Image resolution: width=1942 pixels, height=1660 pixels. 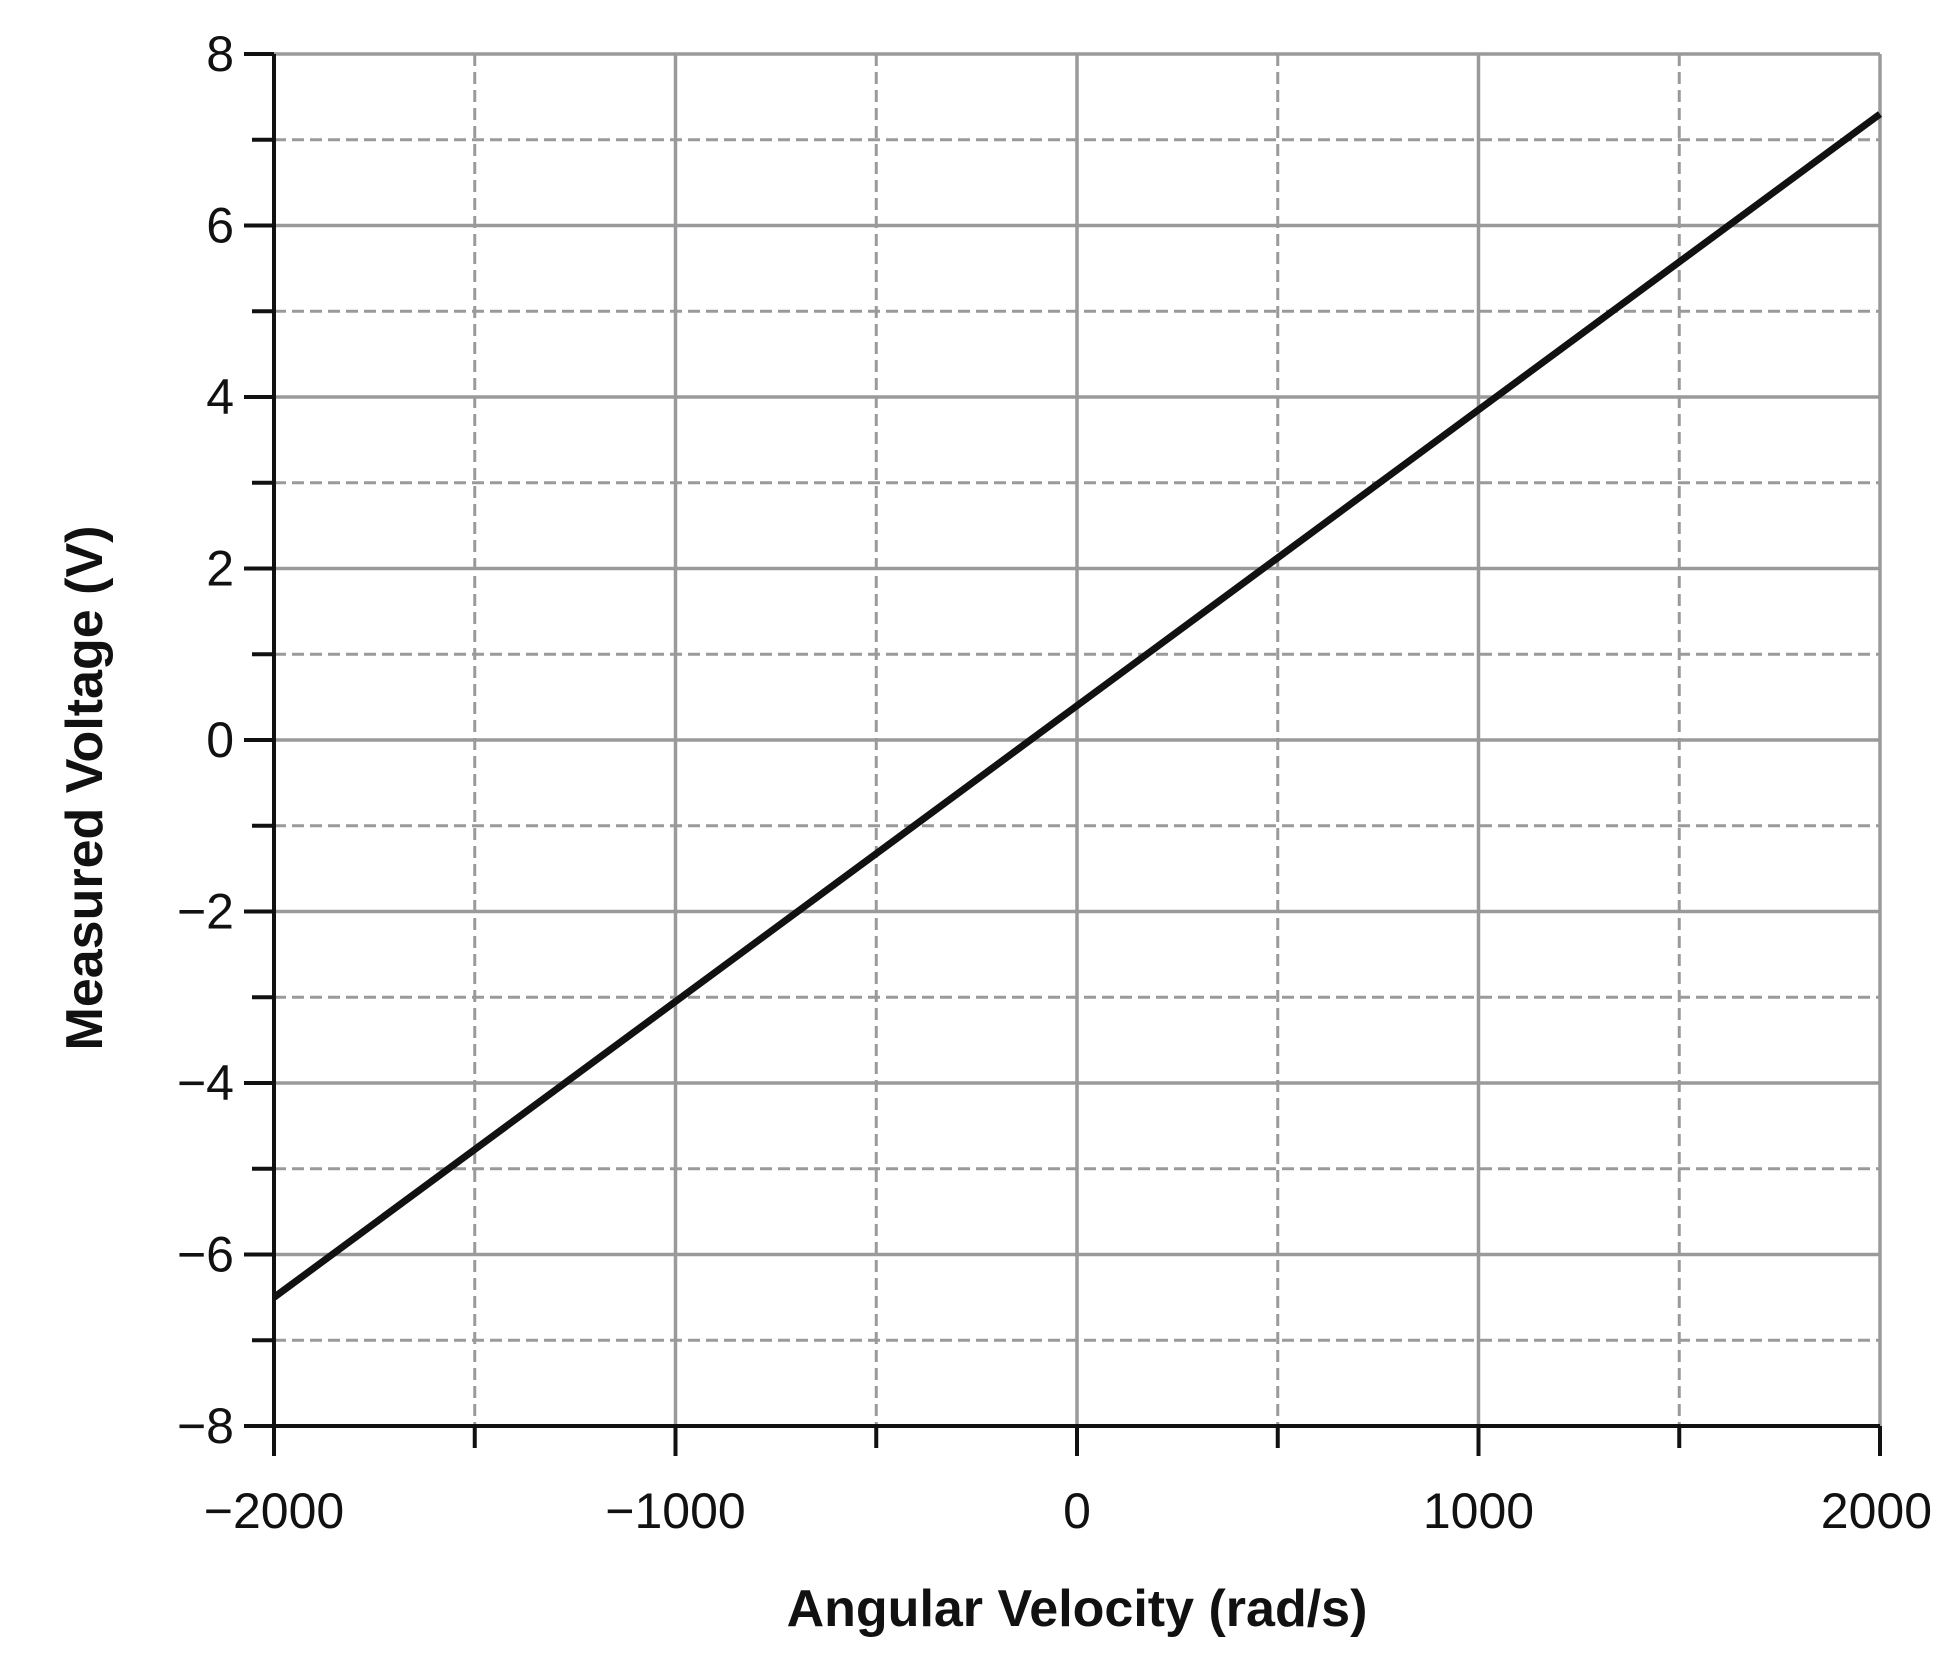 What do you see at coordinates (274, 1511) in the screenshot?
I see `x-tick-label: −2000` at bounding box center [274, 1511].